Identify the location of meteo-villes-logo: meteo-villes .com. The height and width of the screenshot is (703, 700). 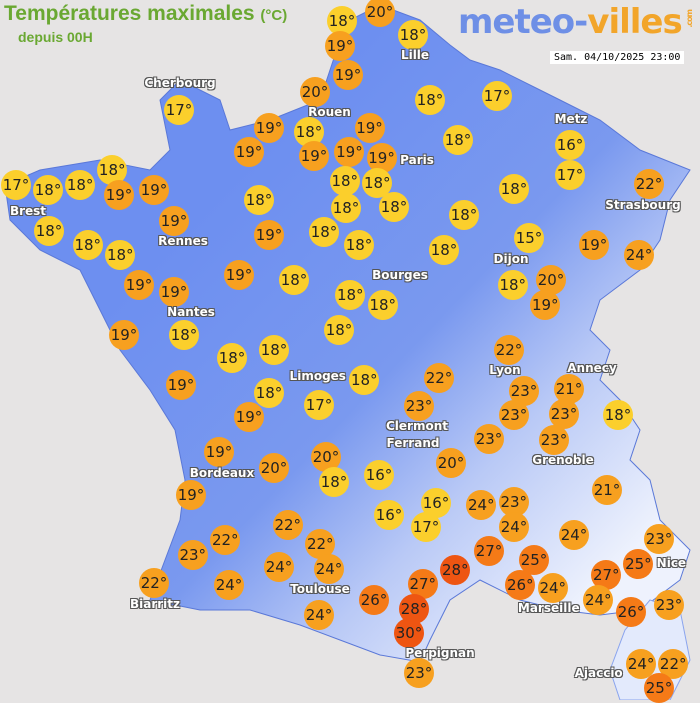
(576, 22).